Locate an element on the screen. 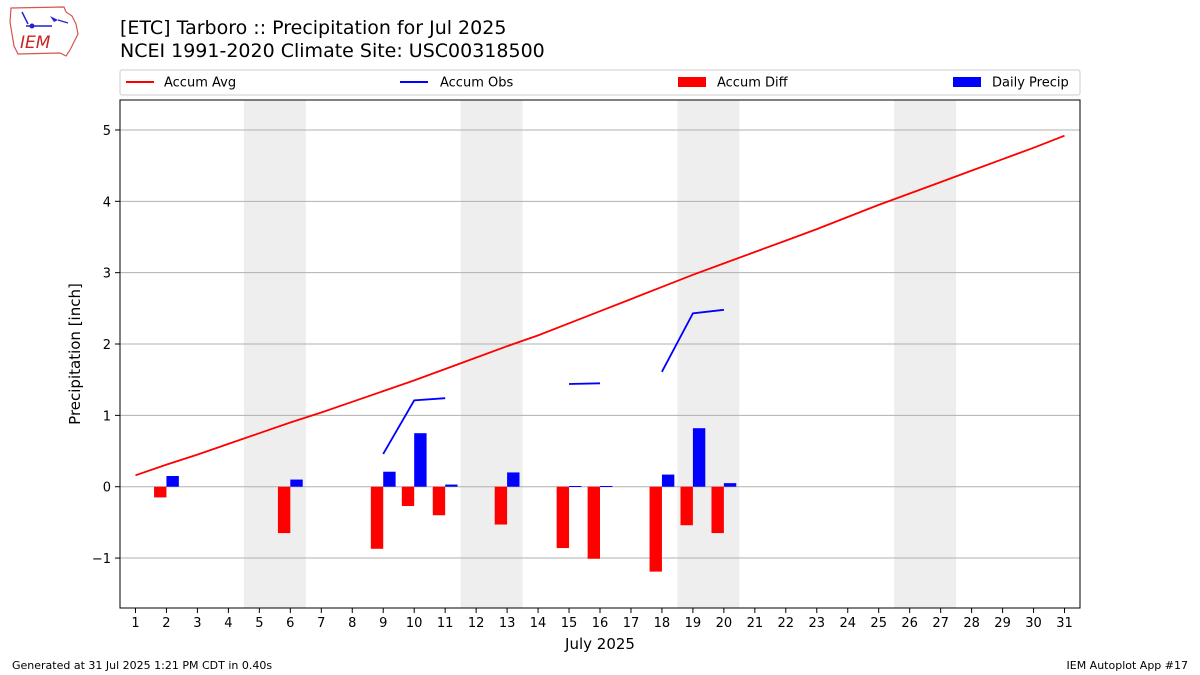 This screenshot has width=1200, height=675. x-tick-label: 4 is located at coordinates (228, 623).